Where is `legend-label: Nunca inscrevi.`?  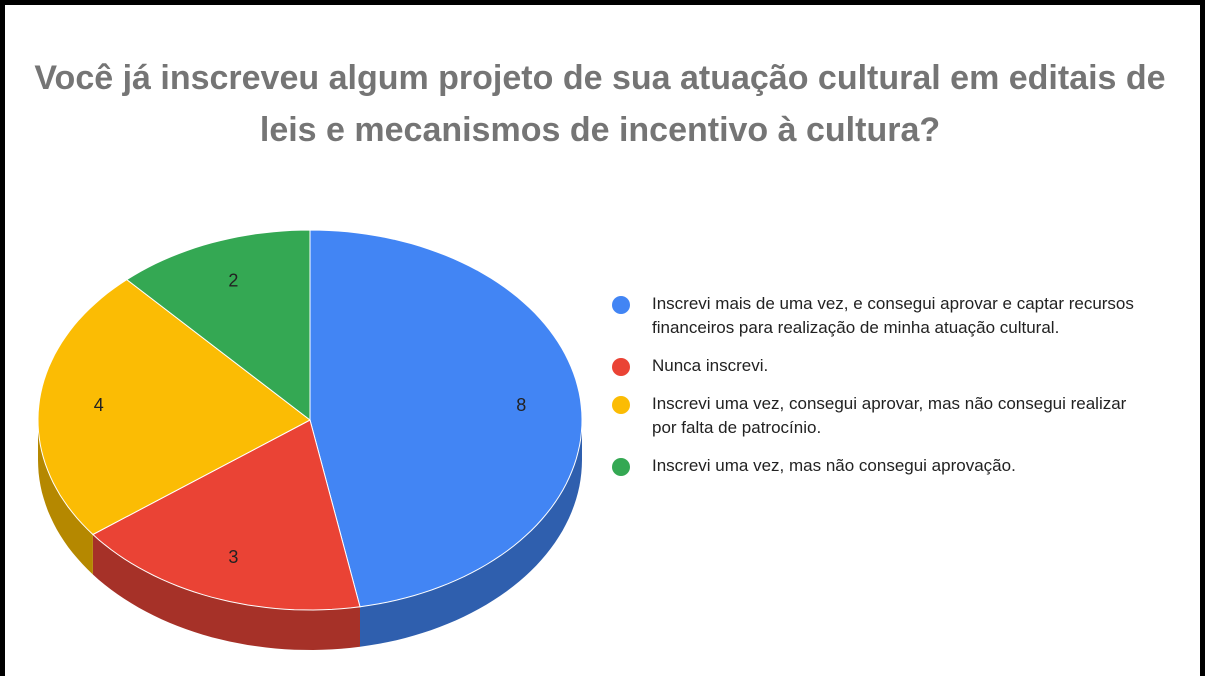 legend-label: Nunca inscrevi. is located at coordinates (710, 365).